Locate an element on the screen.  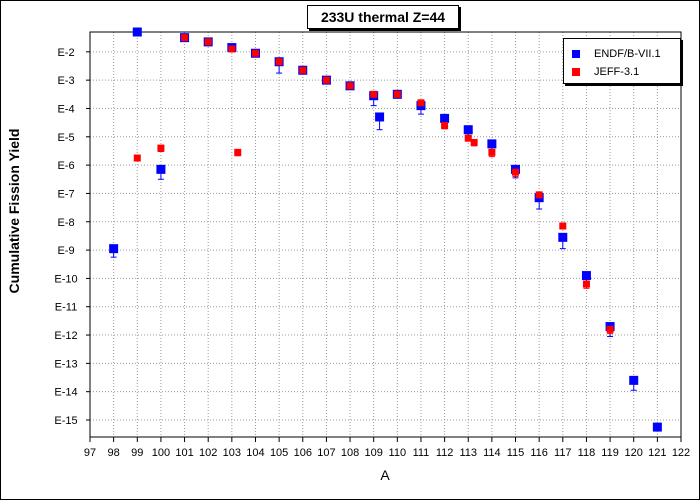
chart-title: 233U thermal Z=44 is located at coordinates (383, 17).